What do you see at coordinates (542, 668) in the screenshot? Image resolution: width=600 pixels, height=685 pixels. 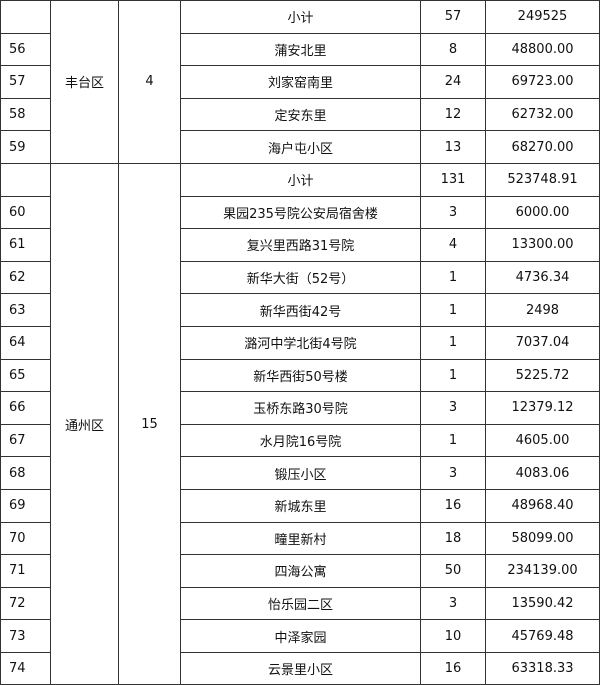 I see `table-cell: 63318.33` at bounding box center [542, 668].